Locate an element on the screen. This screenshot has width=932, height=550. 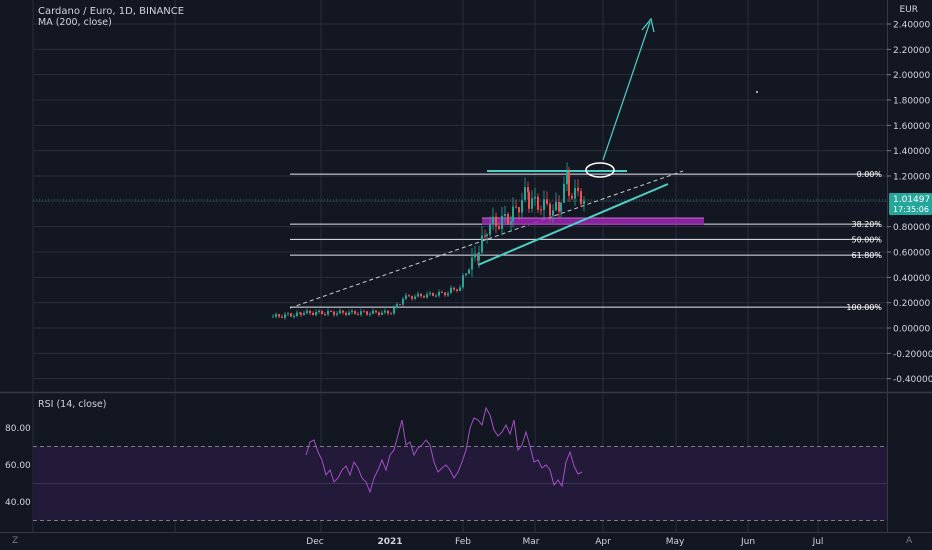
price-tick-label: -0.20000 is located at coordinates (912, 355).